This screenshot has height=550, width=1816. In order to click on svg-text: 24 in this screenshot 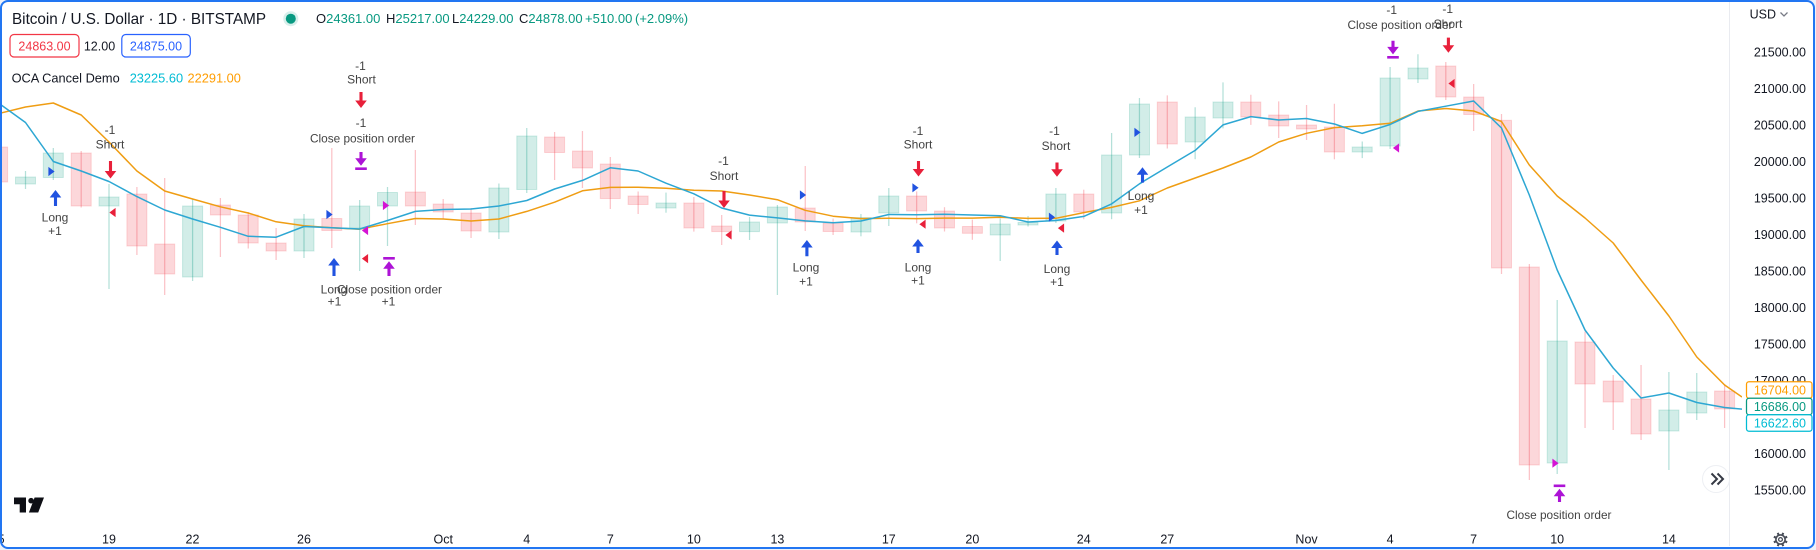, I will do `click(1083, 539)`.